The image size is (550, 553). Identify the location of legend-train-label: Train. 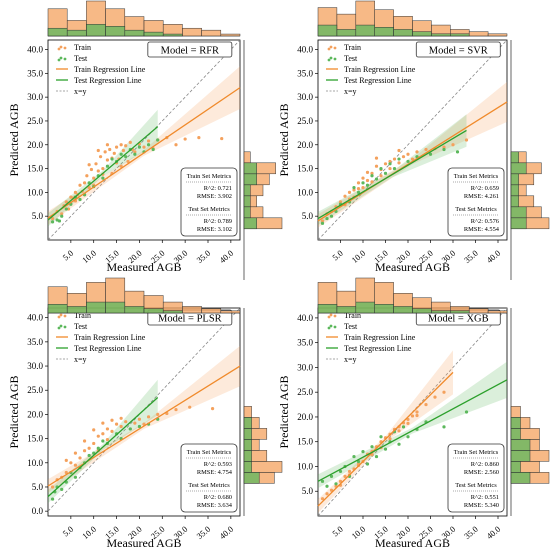
(352, 315).